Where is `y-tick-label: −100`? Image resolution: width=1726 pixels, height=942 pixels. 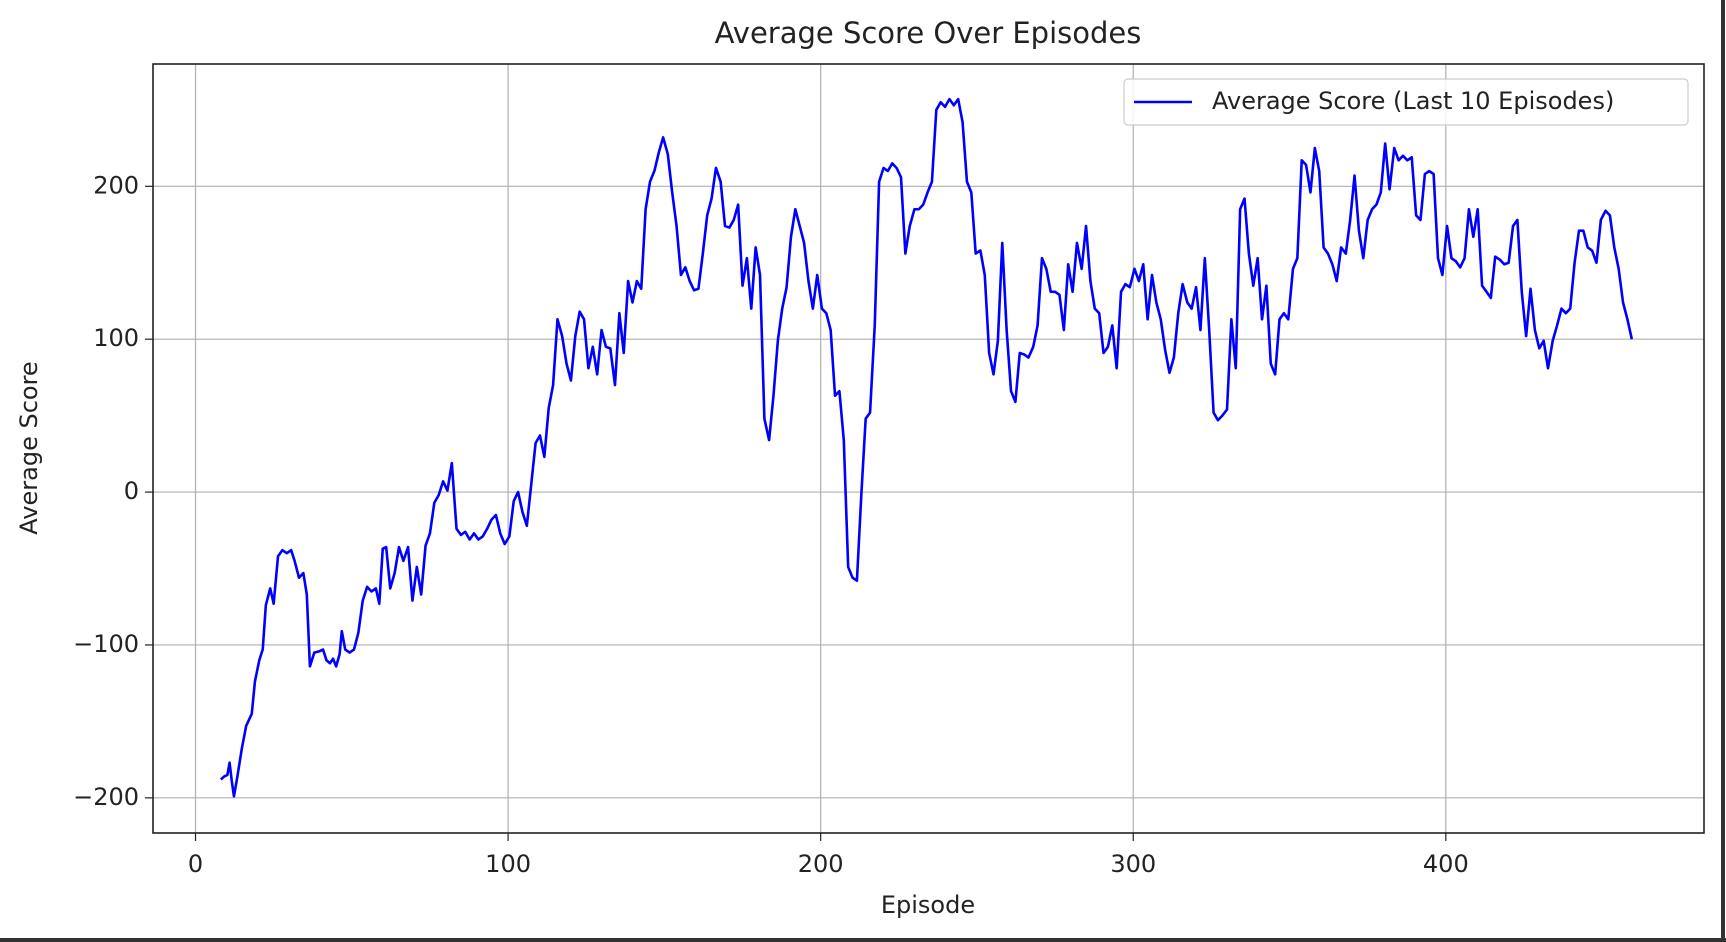
y-tick-label: −100 is located at coordinates (106, 644).